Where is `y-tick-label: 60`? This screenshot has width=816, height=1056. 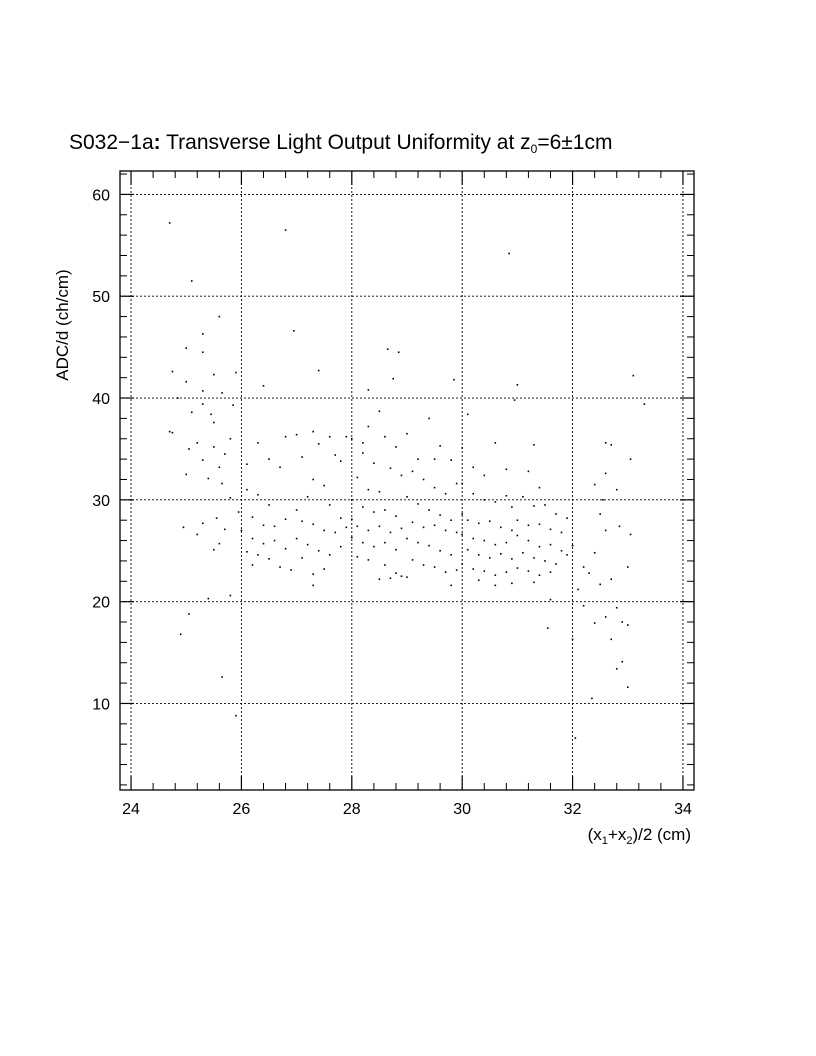 y-tick-label: 60 is located at coordinates (101, 195).